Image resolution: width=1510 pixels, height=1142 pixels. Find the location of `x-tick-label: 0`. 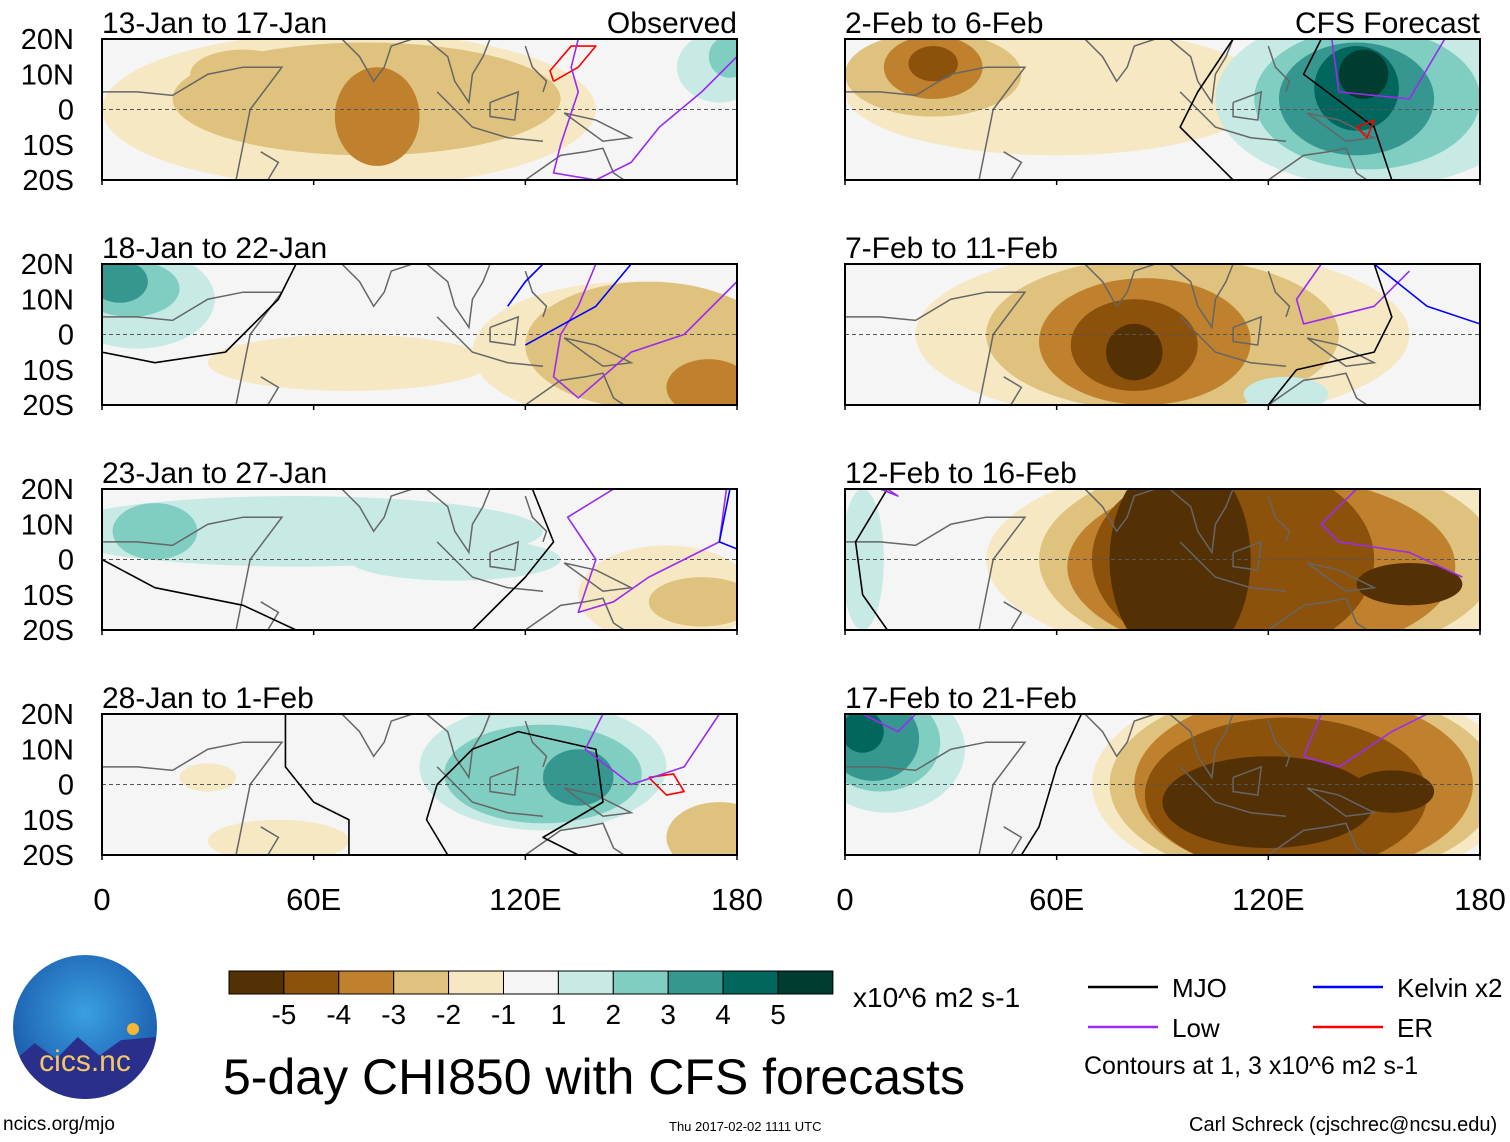

x-tick-label: 0 is located at coordinates (101, 899).